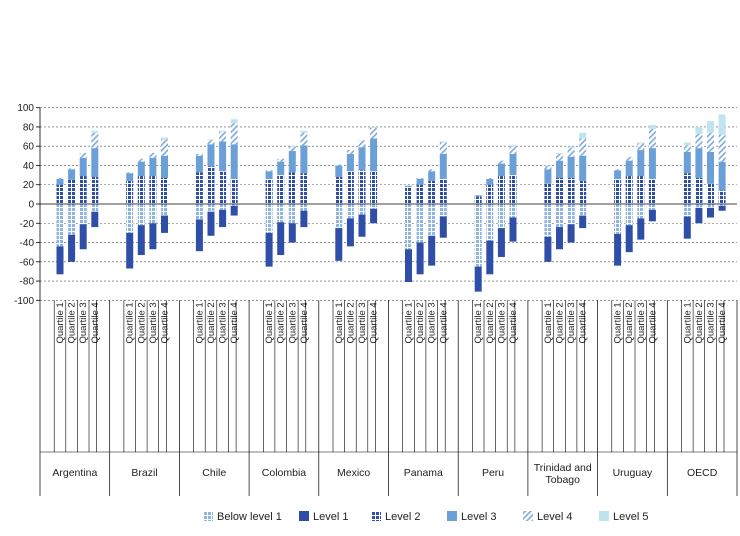 The height and width of the screenshot is (536, 740). What do you see at coordinates (29, 127) in the screenshot?
I see `y-tick-label: 80` at bounding box center [29, 127].